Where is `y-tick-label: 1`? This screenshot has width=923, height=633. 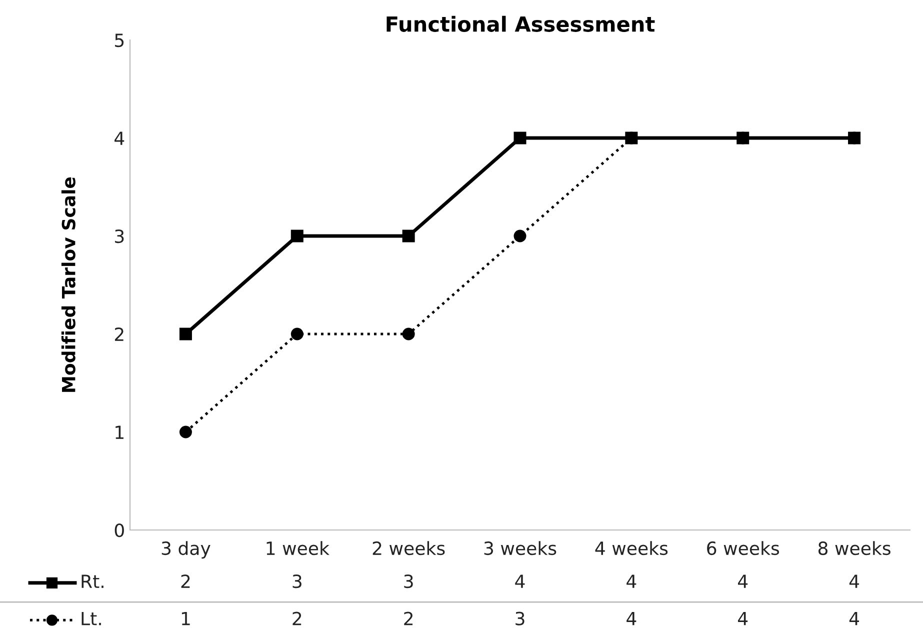 y-tick-label: 1 is located at coordinates (120, 432).